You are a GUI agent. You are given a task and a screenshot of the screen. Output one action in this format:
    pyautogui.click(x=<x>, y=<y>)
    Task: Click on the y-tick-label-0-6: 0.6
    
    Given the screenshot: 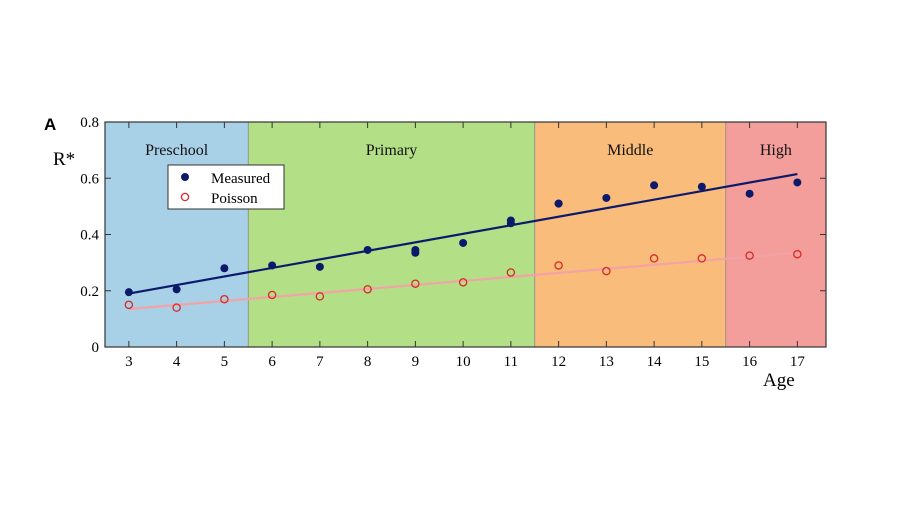 What is the action you would take?
    pyautogui.click(x=89, y=179)
    